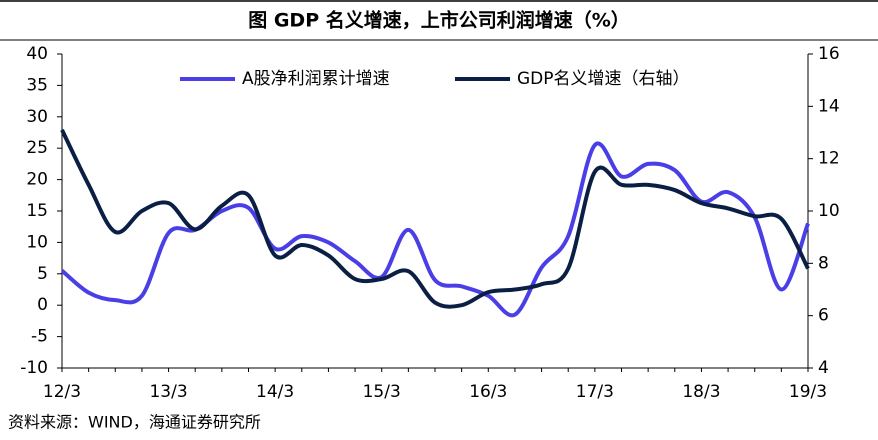  Describe the element at coordinates (488, 392) in the screenshot. I see `x-tick-label: 16/3` at that location.